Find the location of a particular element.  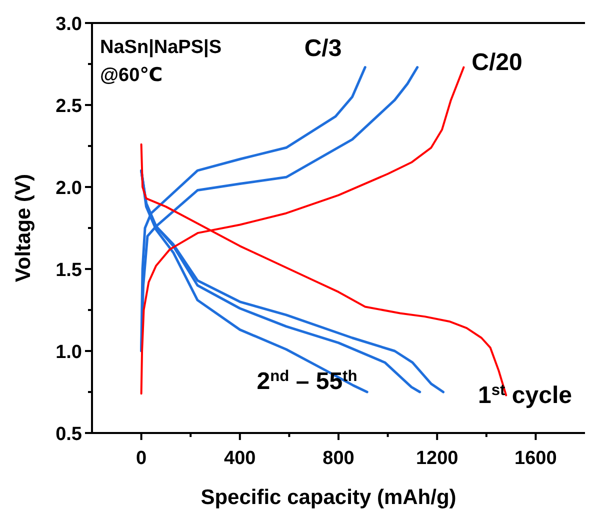

x-tick-label: 0 is located at coordinates (141, 458).